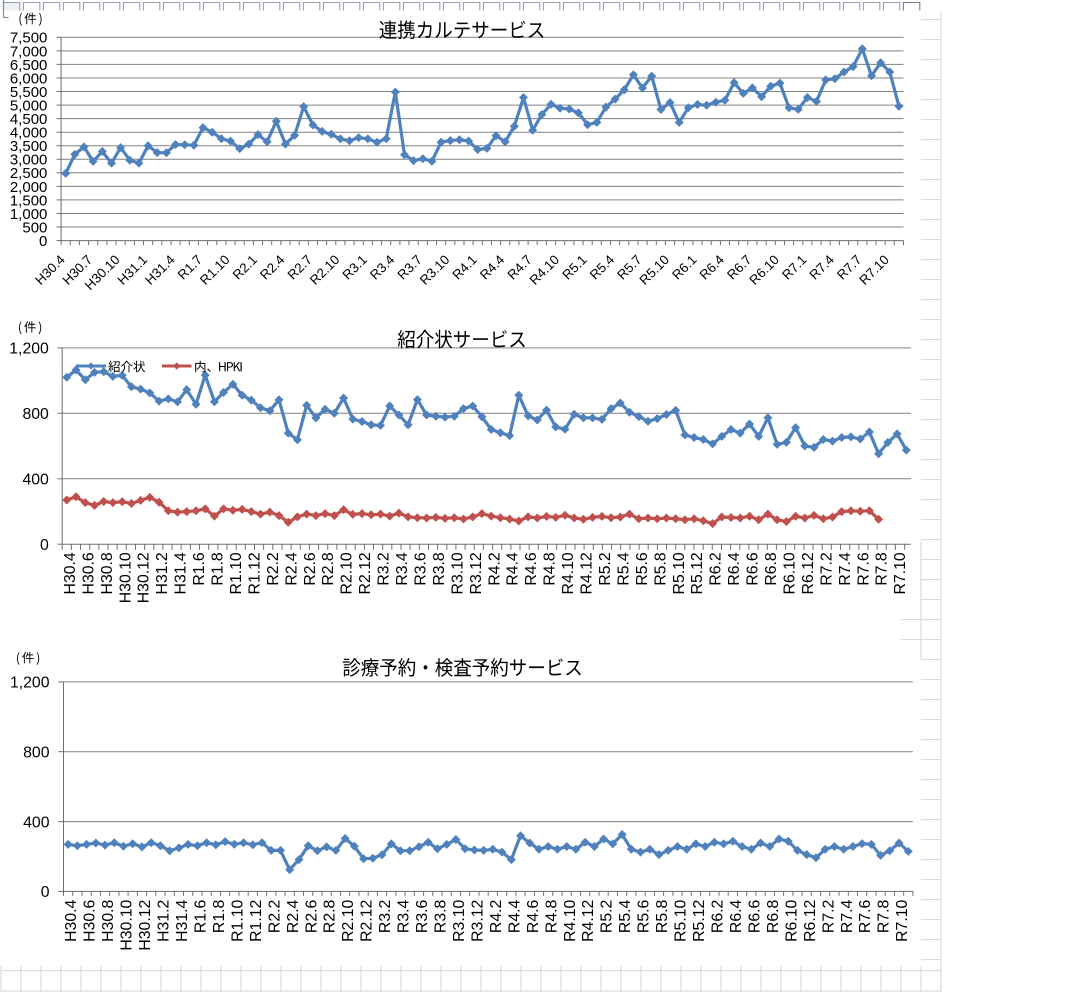  What do you see at coordinates (219, 916) in the screenshot?
I see `svg-text: R1.8` at bounding box center [219, 916].